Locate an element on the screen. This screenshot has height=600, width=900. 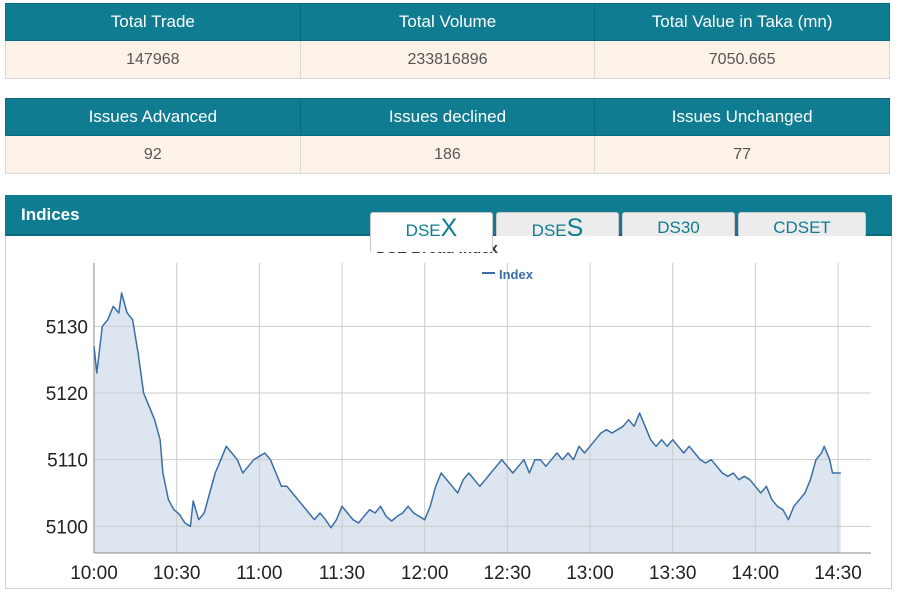
total-volume-header: Total Volume is located at coordinates (447, 22).